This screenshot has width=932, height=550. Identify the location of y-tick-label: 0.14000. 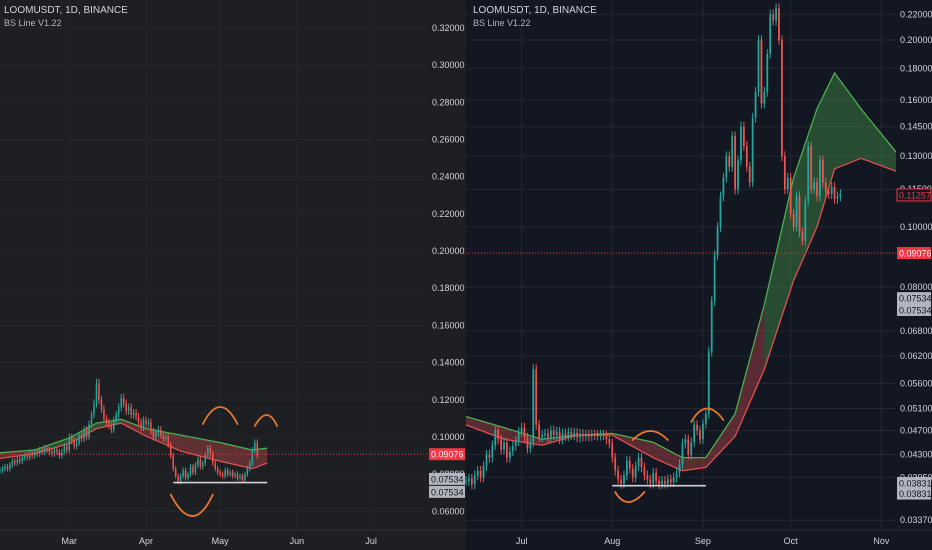
(448, 363).